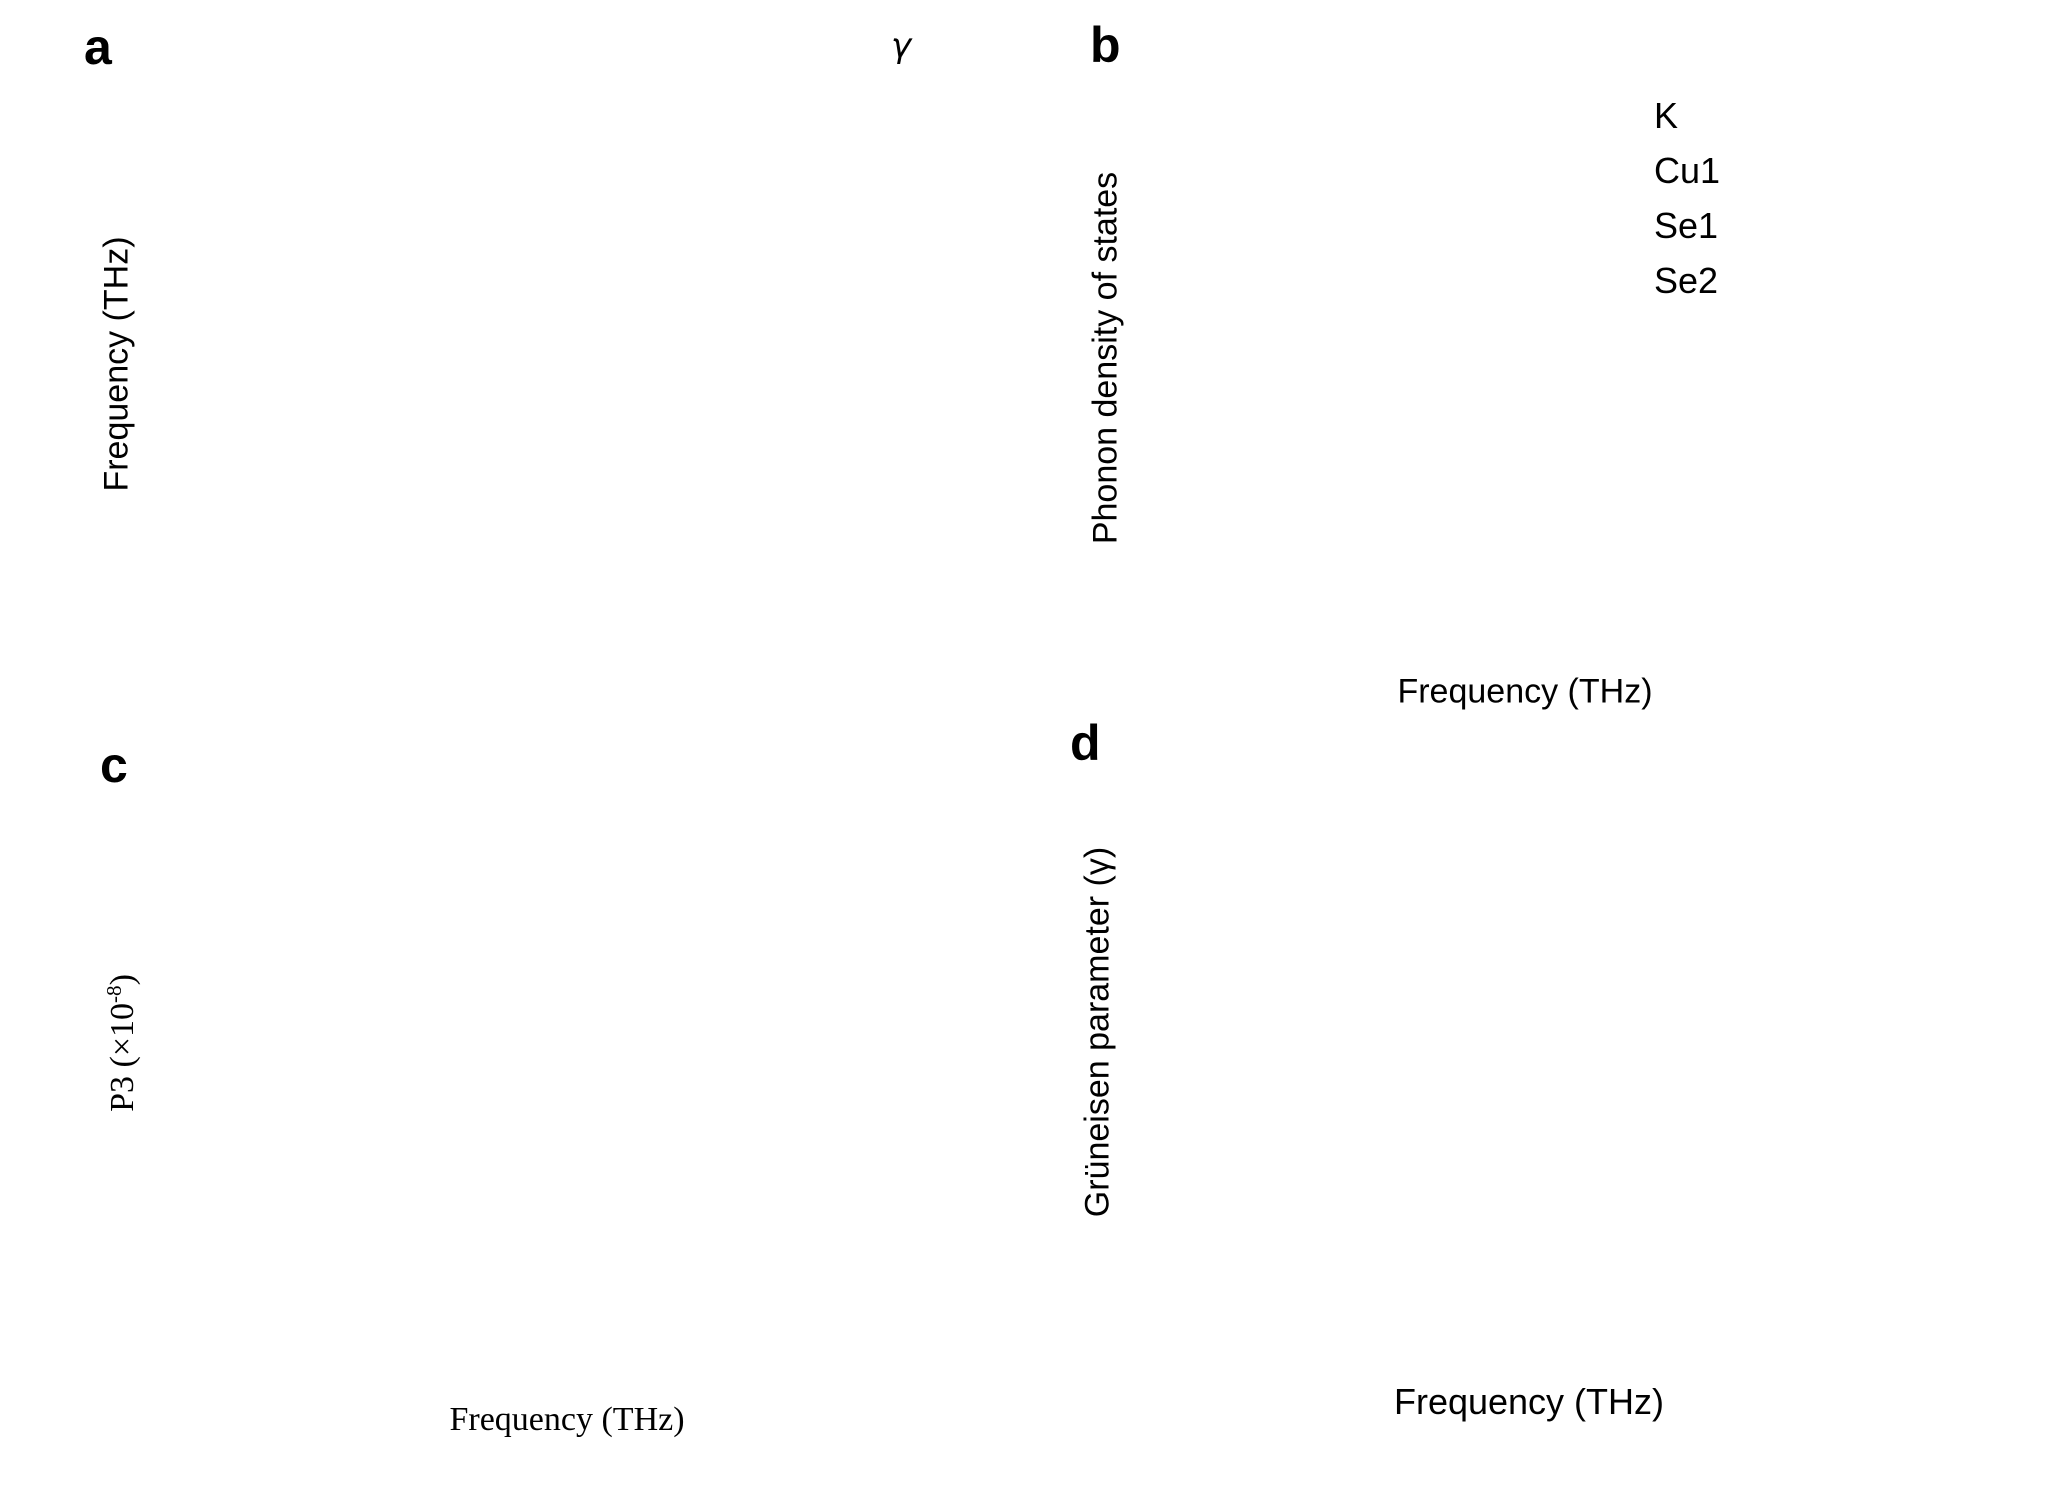 The width and height of the screenshot is (2048, 1492). What do you see at coordinates (1525, 691) in the screenshot?
I see `panel-b-xlabel: Frequency (THz)` at bounding box center [1525, 691].